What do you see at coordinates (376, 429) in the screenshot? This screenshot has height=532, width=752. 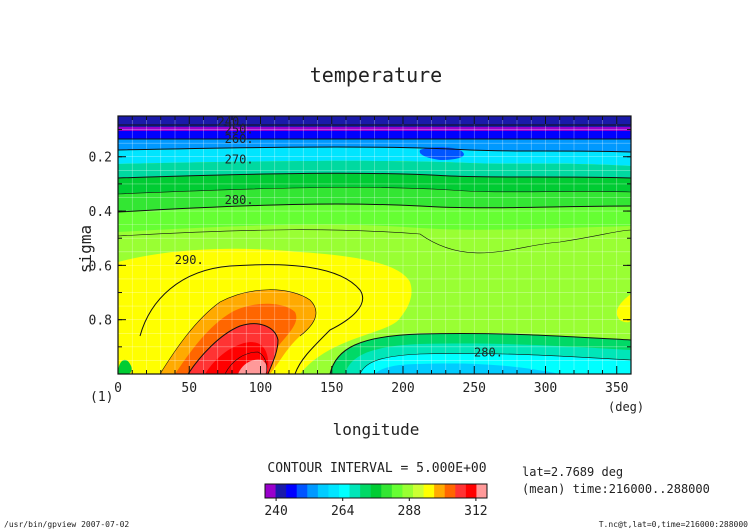 I see `x-axis-label: longitude` at bounding box center [376, 429].